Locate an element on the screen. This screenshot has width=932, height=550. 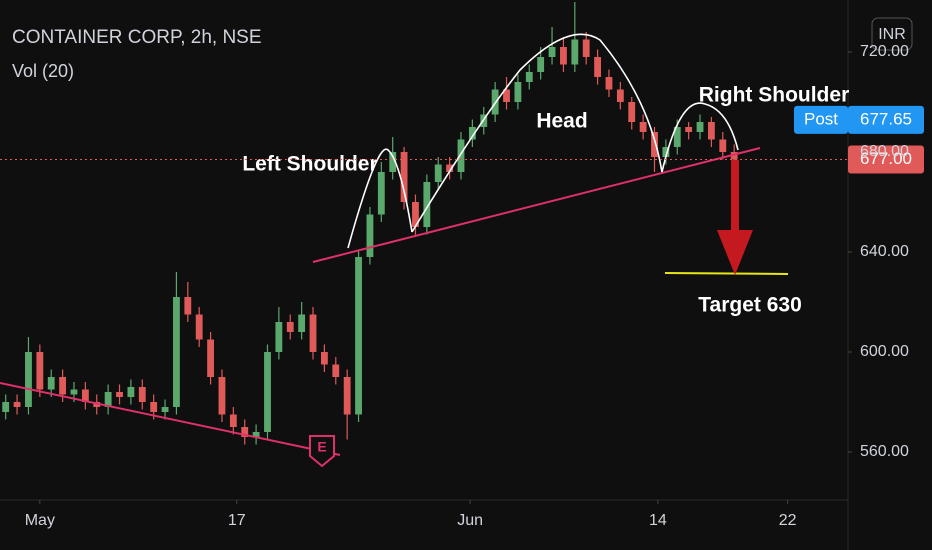
event-marker is located at coordinates (322, 451).